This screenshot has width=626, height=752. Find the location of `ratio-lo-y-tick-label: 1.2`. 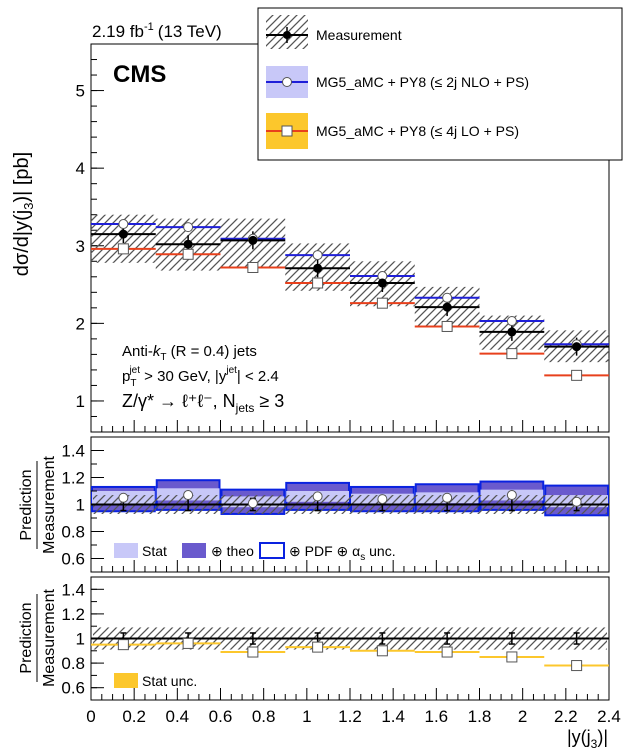

ratio-lo-y-tick-label: 1.2 is located at coordinates (73, 614).